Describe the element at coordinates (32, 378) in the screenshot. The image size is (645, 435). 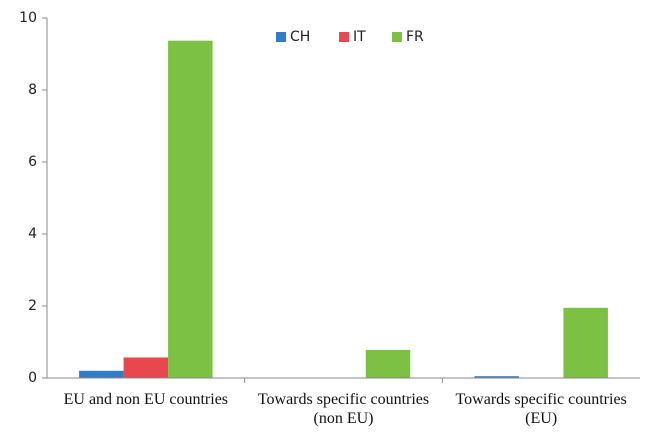
I see `y-tick-label: 0` at that location.